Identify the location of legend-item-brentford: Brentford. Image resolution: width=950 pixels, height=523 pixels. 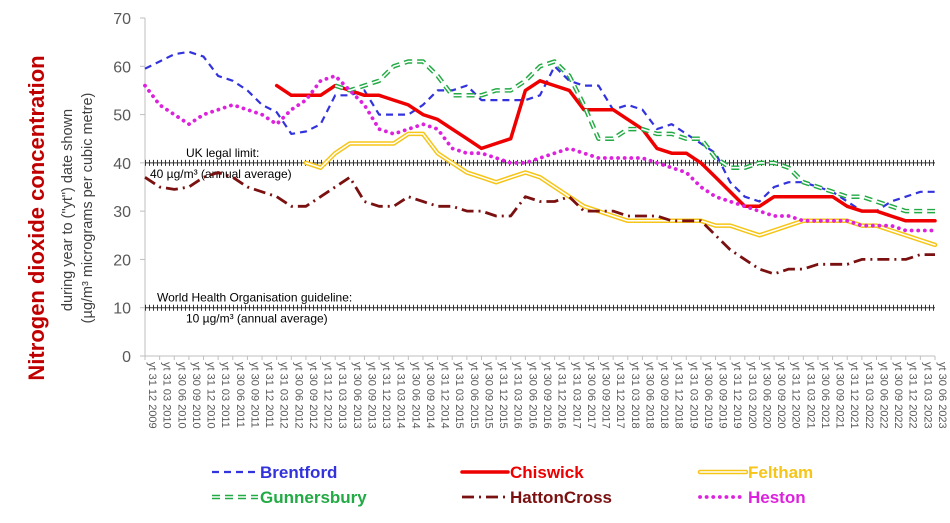
(274, 472).